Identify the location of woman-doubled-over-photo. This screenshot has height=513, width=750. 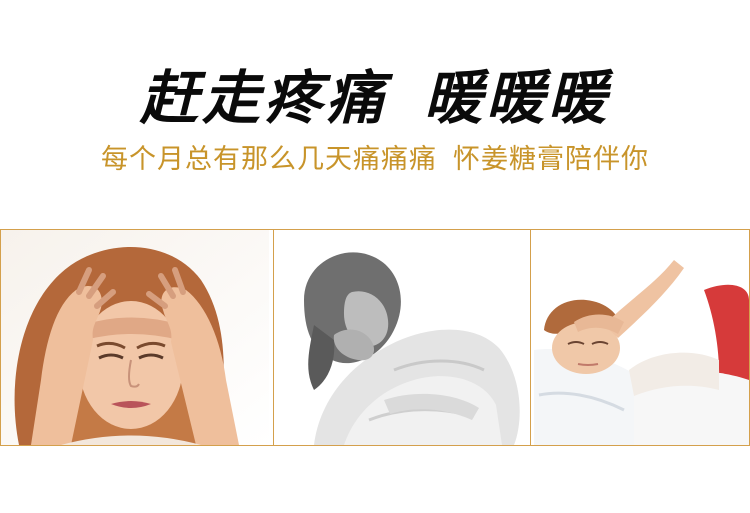
(402, 337).